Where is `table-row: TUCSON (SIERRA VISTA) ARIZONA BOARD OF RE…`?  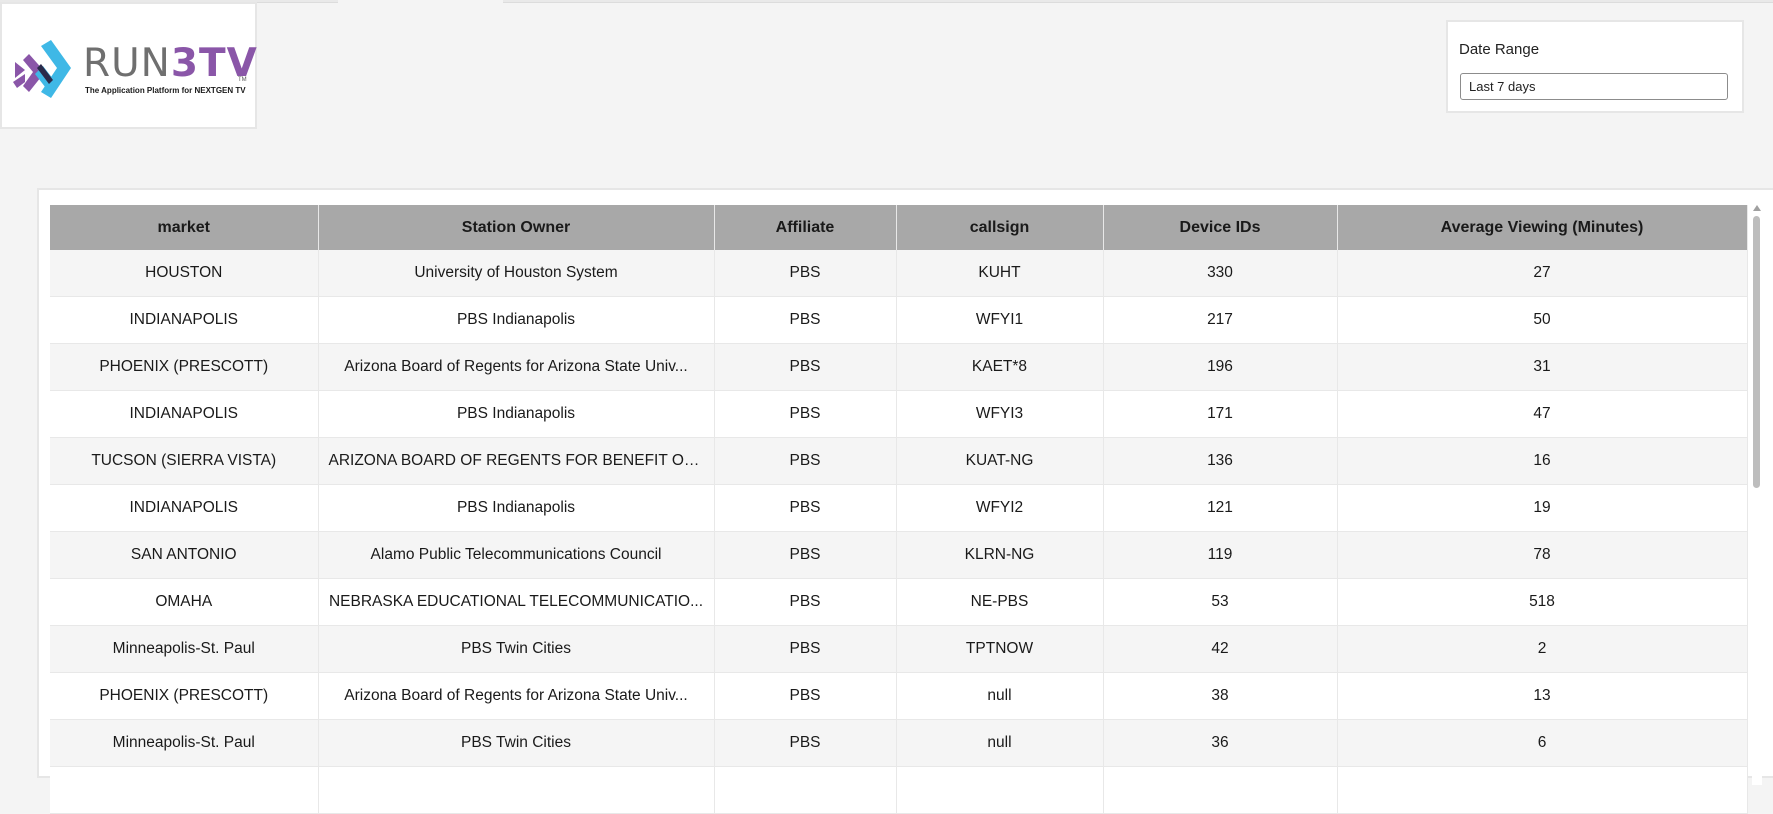
table-row: TUCSON (SIERRA VISTA) ARIZONA BOARD OF RE… is located at coordinates (899, 461).